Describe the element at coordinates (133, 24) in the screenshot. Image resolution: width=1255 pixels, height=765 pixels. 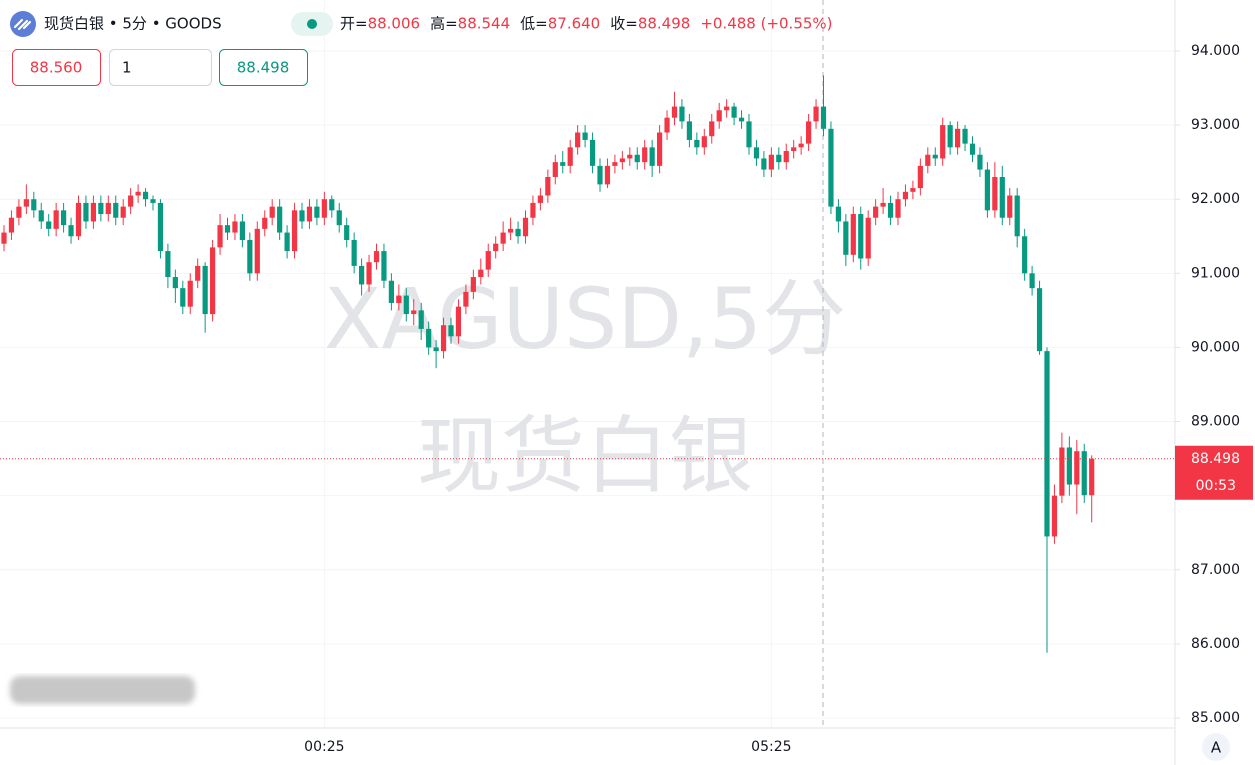
I see `symbol-title: 现货白银 • 5分 • GOODS` at that location.